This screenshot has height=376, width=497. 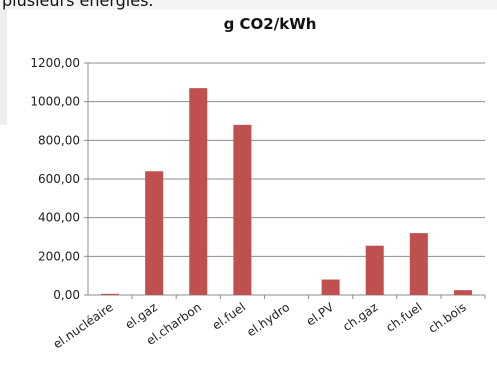 What do you see at coordinates (59, 140) in the screenshot?
I see `y-tick-label: 800,00` at bounding box center [59, 140].